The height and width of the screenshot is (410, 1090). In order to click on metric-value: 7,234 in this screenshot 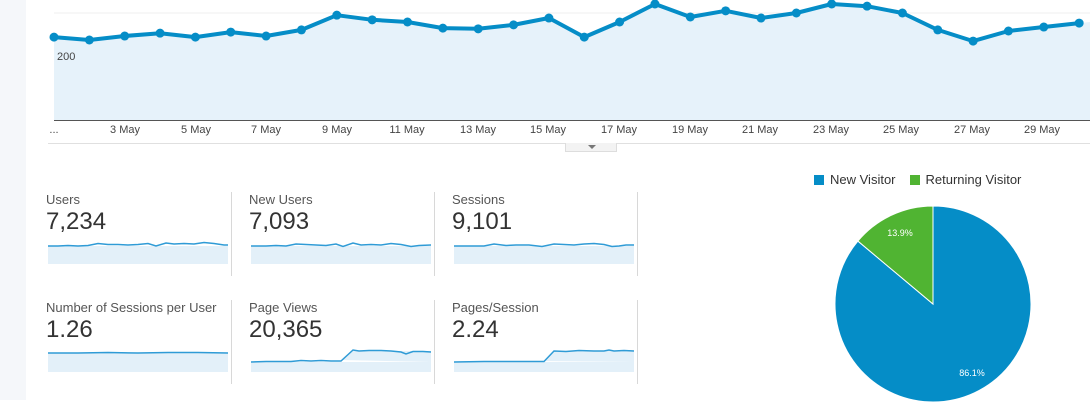, I will do `click(76, 221)`.